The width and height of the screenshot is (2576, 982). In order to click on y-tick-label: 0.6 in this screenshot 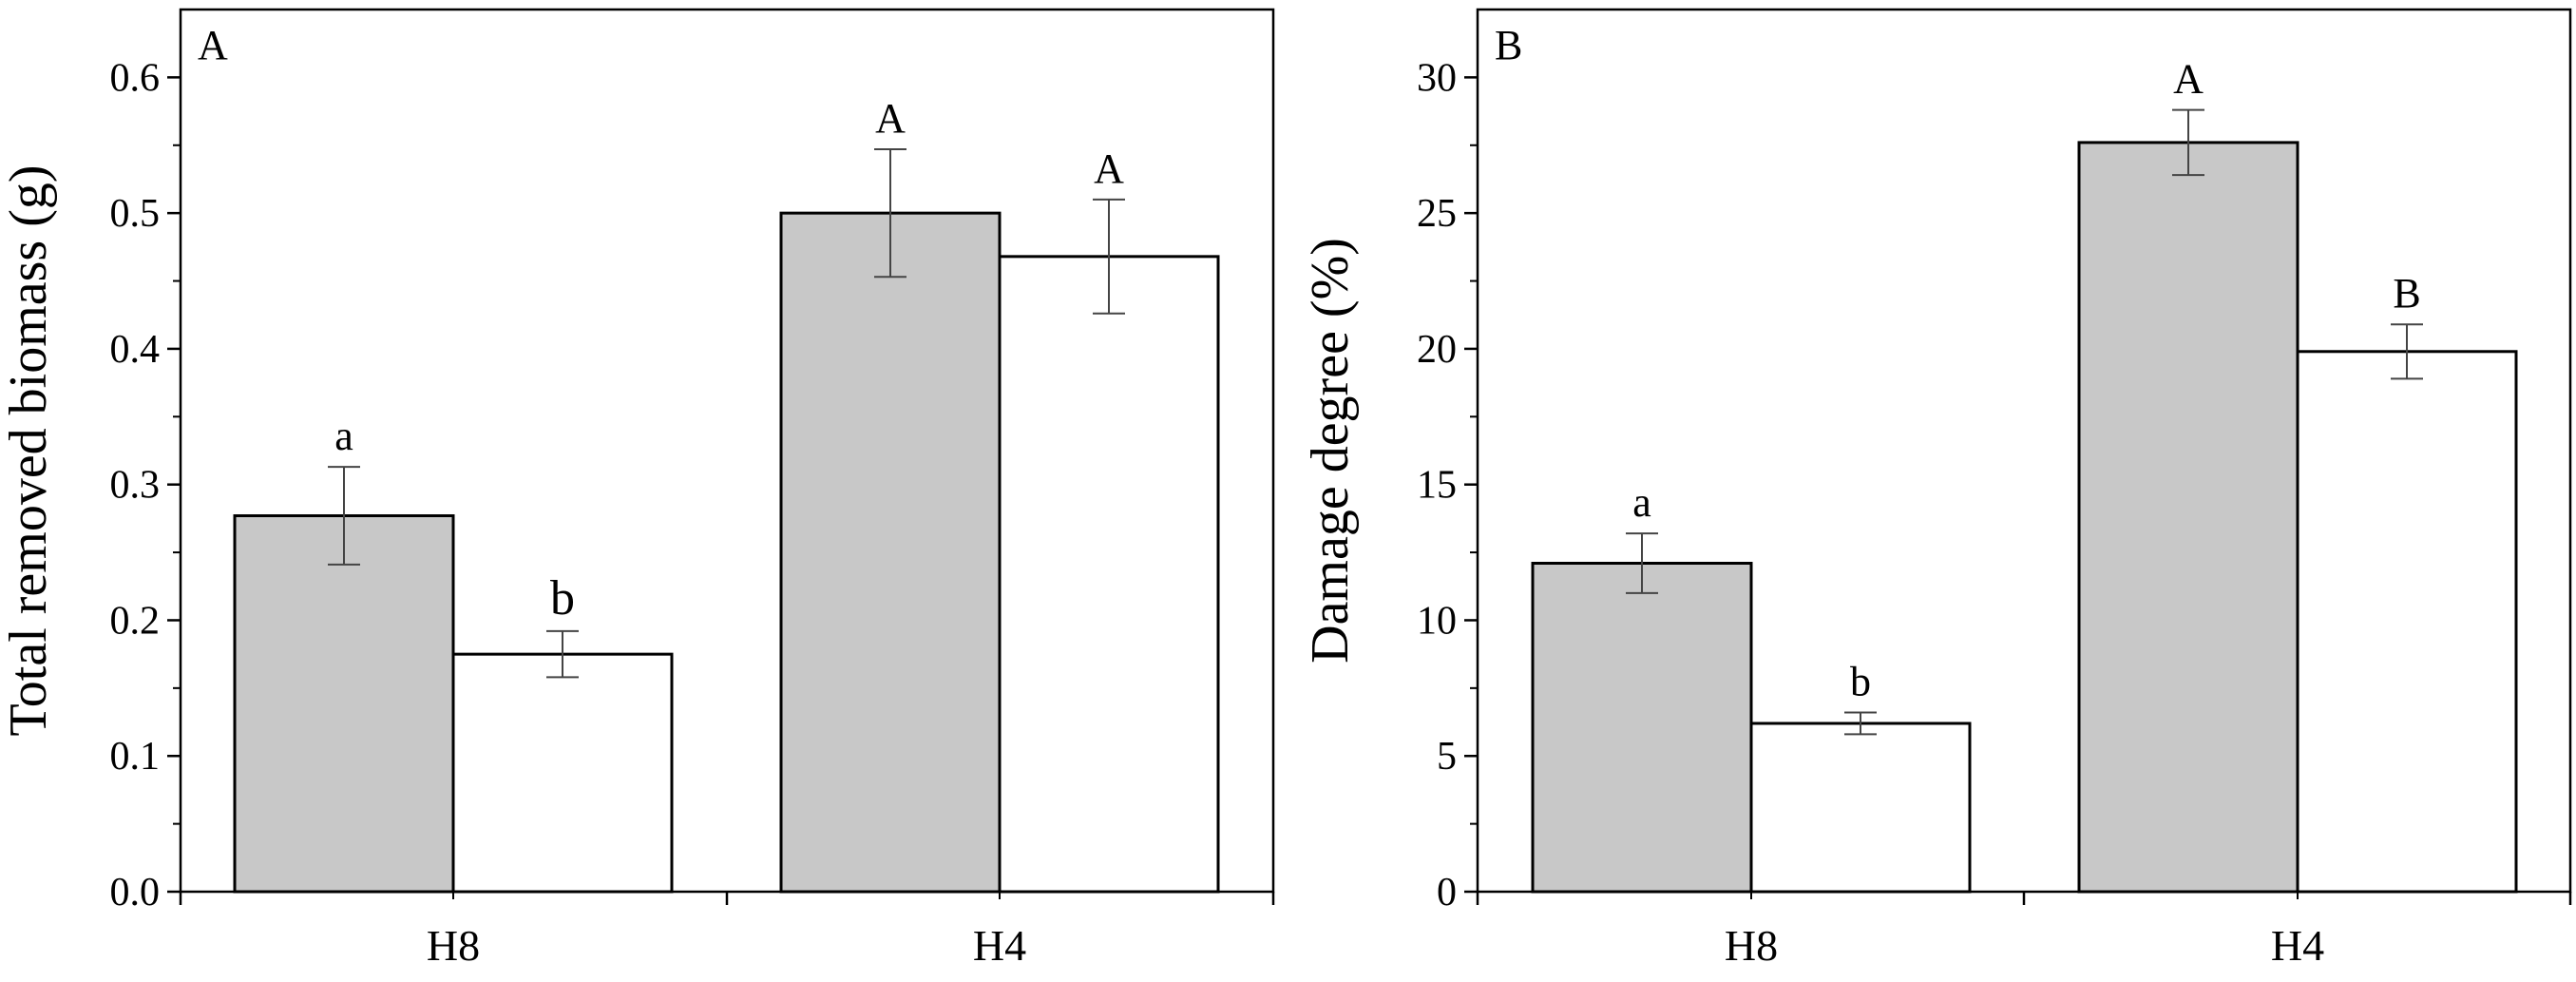, I will do `click(135, 78)`.